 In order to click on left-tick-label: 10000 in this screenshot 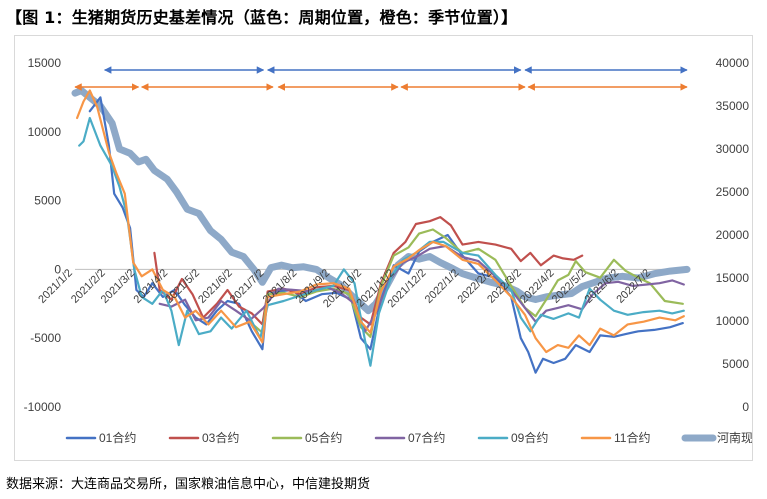, I will do `click(45, 132)`.